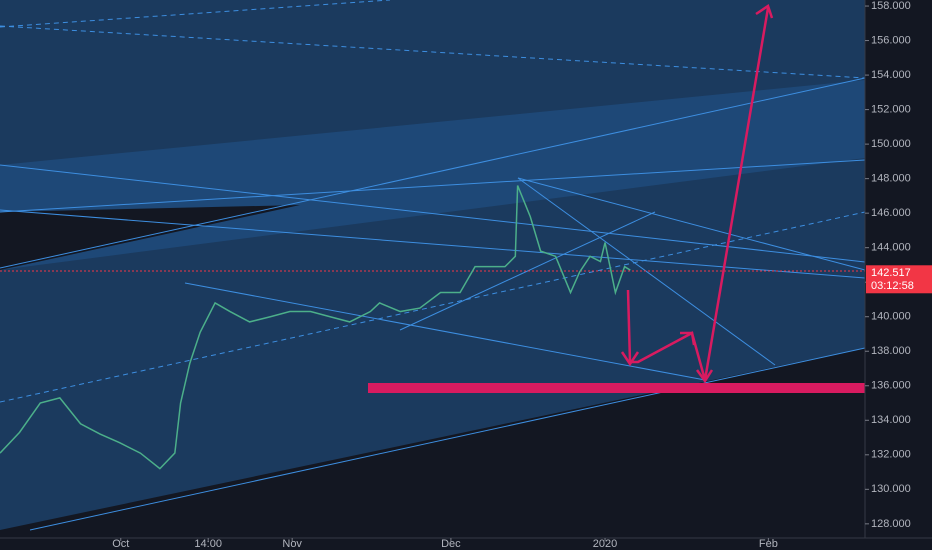 The height and width of the screenshot is (550, 932). What do you see at coordinates (891, 248) in the screenshot?
I see `y-tick-label: 144.000` at bounding box center [891, 248].